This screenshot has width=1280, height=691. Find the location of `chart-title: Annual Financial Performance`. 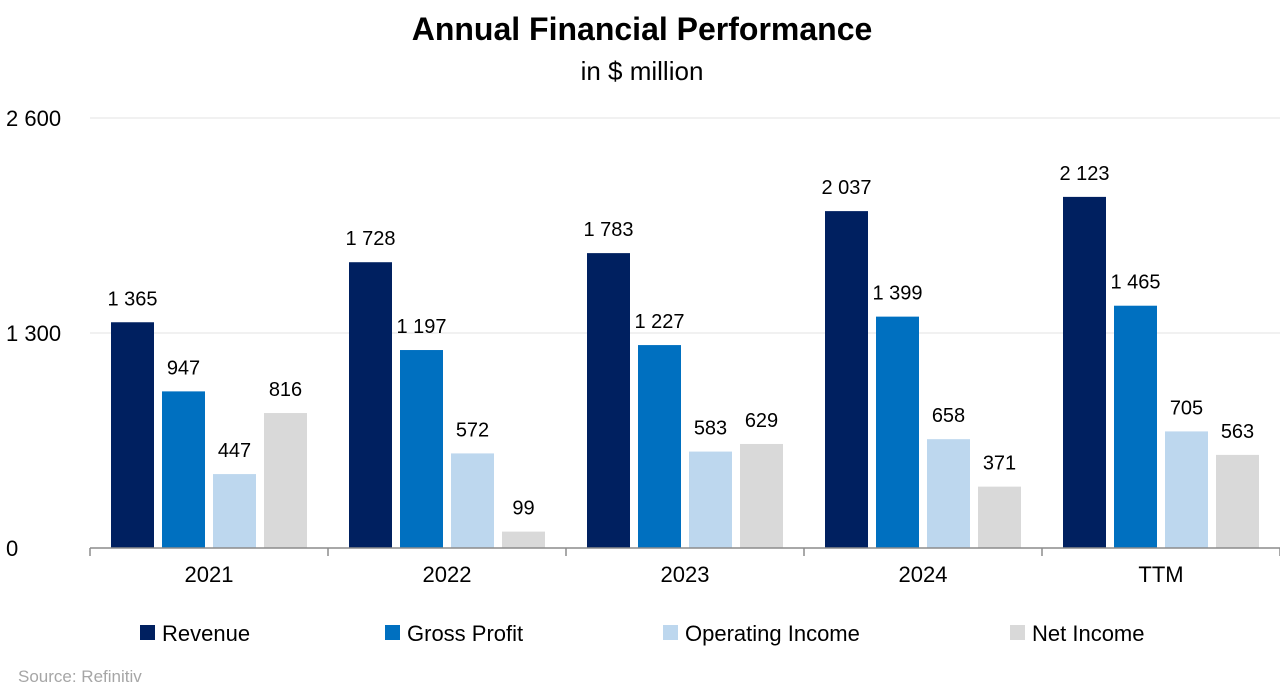

chart-title: Annual Financial Performance is located at coordinates (642, 29).